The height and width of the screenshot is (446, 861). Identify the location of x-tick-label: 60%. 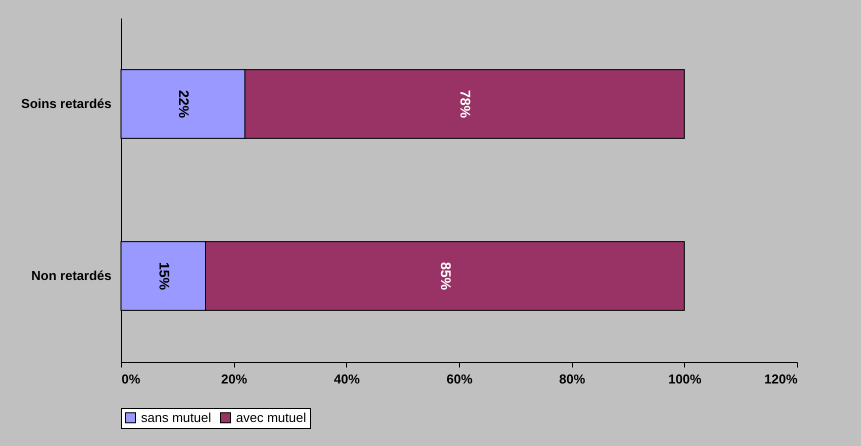
(459, 379).